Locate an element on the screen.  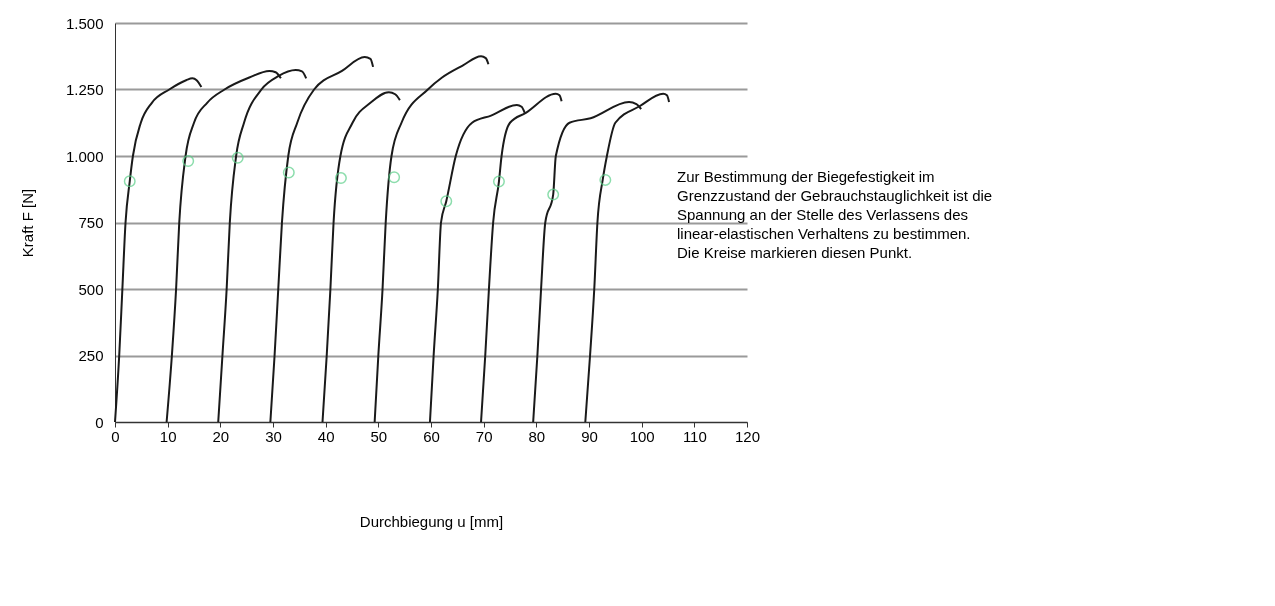
y-tick-label: 1.500 is located at coordinates (84, 23).